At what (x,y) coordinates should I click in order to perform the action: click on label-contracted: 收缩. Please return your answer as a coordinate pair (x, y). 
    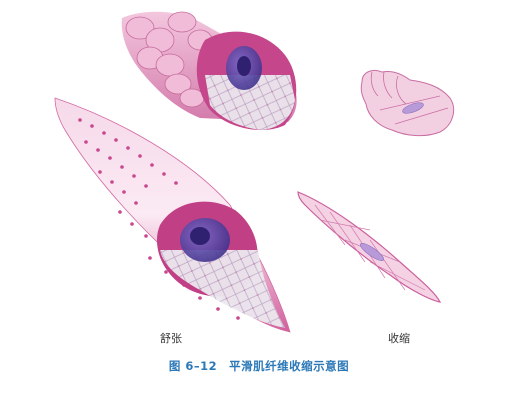
    Looking at the image, I should click on (399, 338).